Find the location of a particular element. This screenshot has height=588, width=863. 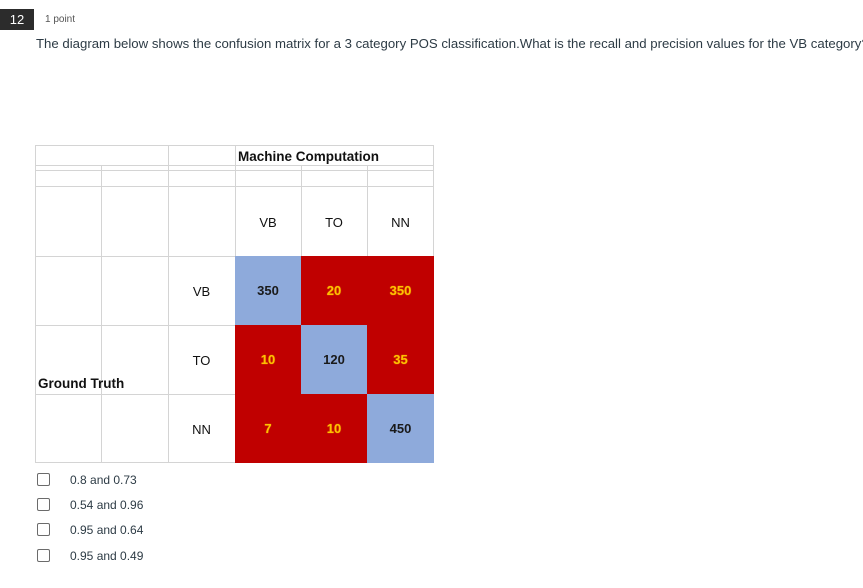

matrix-value: 7 is located at coordinates (268, 428).